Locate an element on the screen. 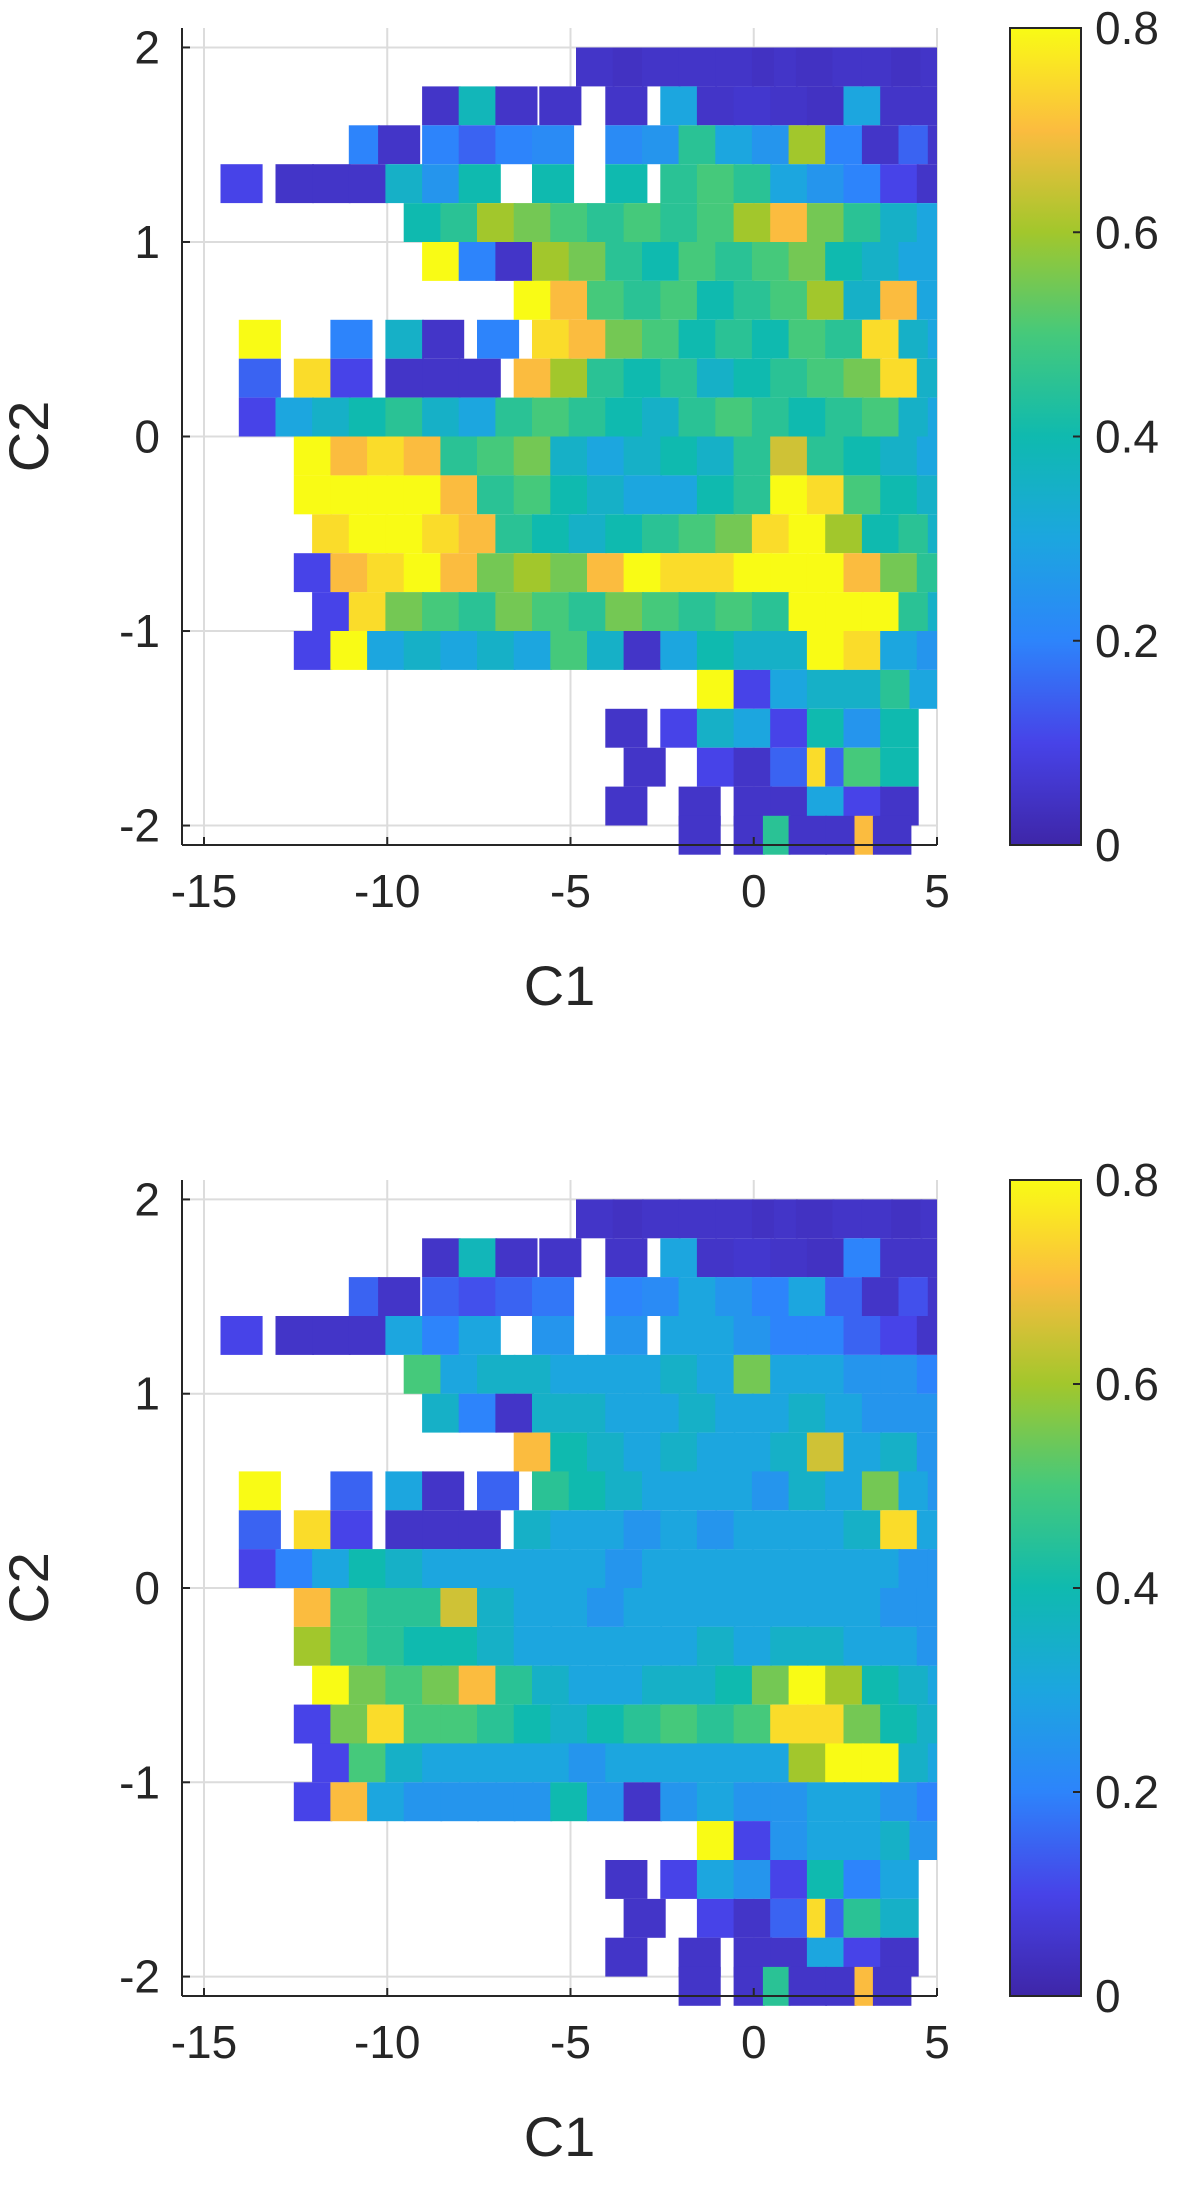 This screenshot has width=1200, height=2208. colorbar-tick-label: 0.8 is located at coordinates (1127, 1180).